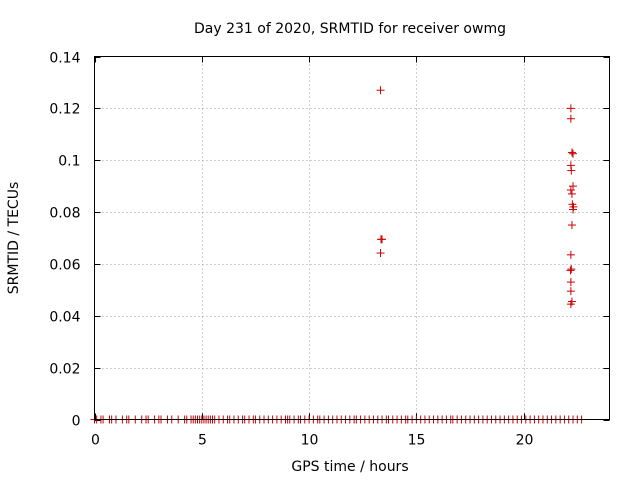  I want to click on x-tick-label: 10, so click(310, 441).